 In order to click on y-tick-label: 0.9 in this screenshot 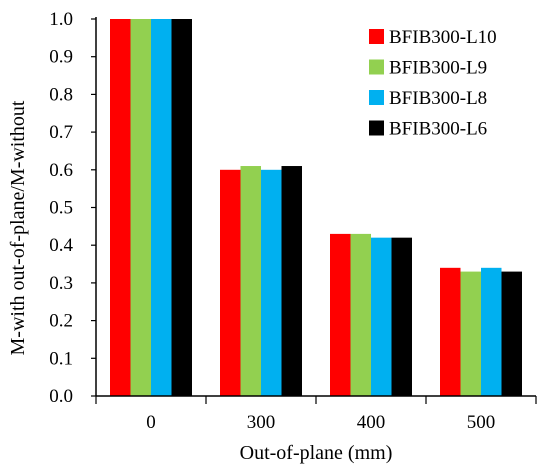, I will do `click(61, 57)`.